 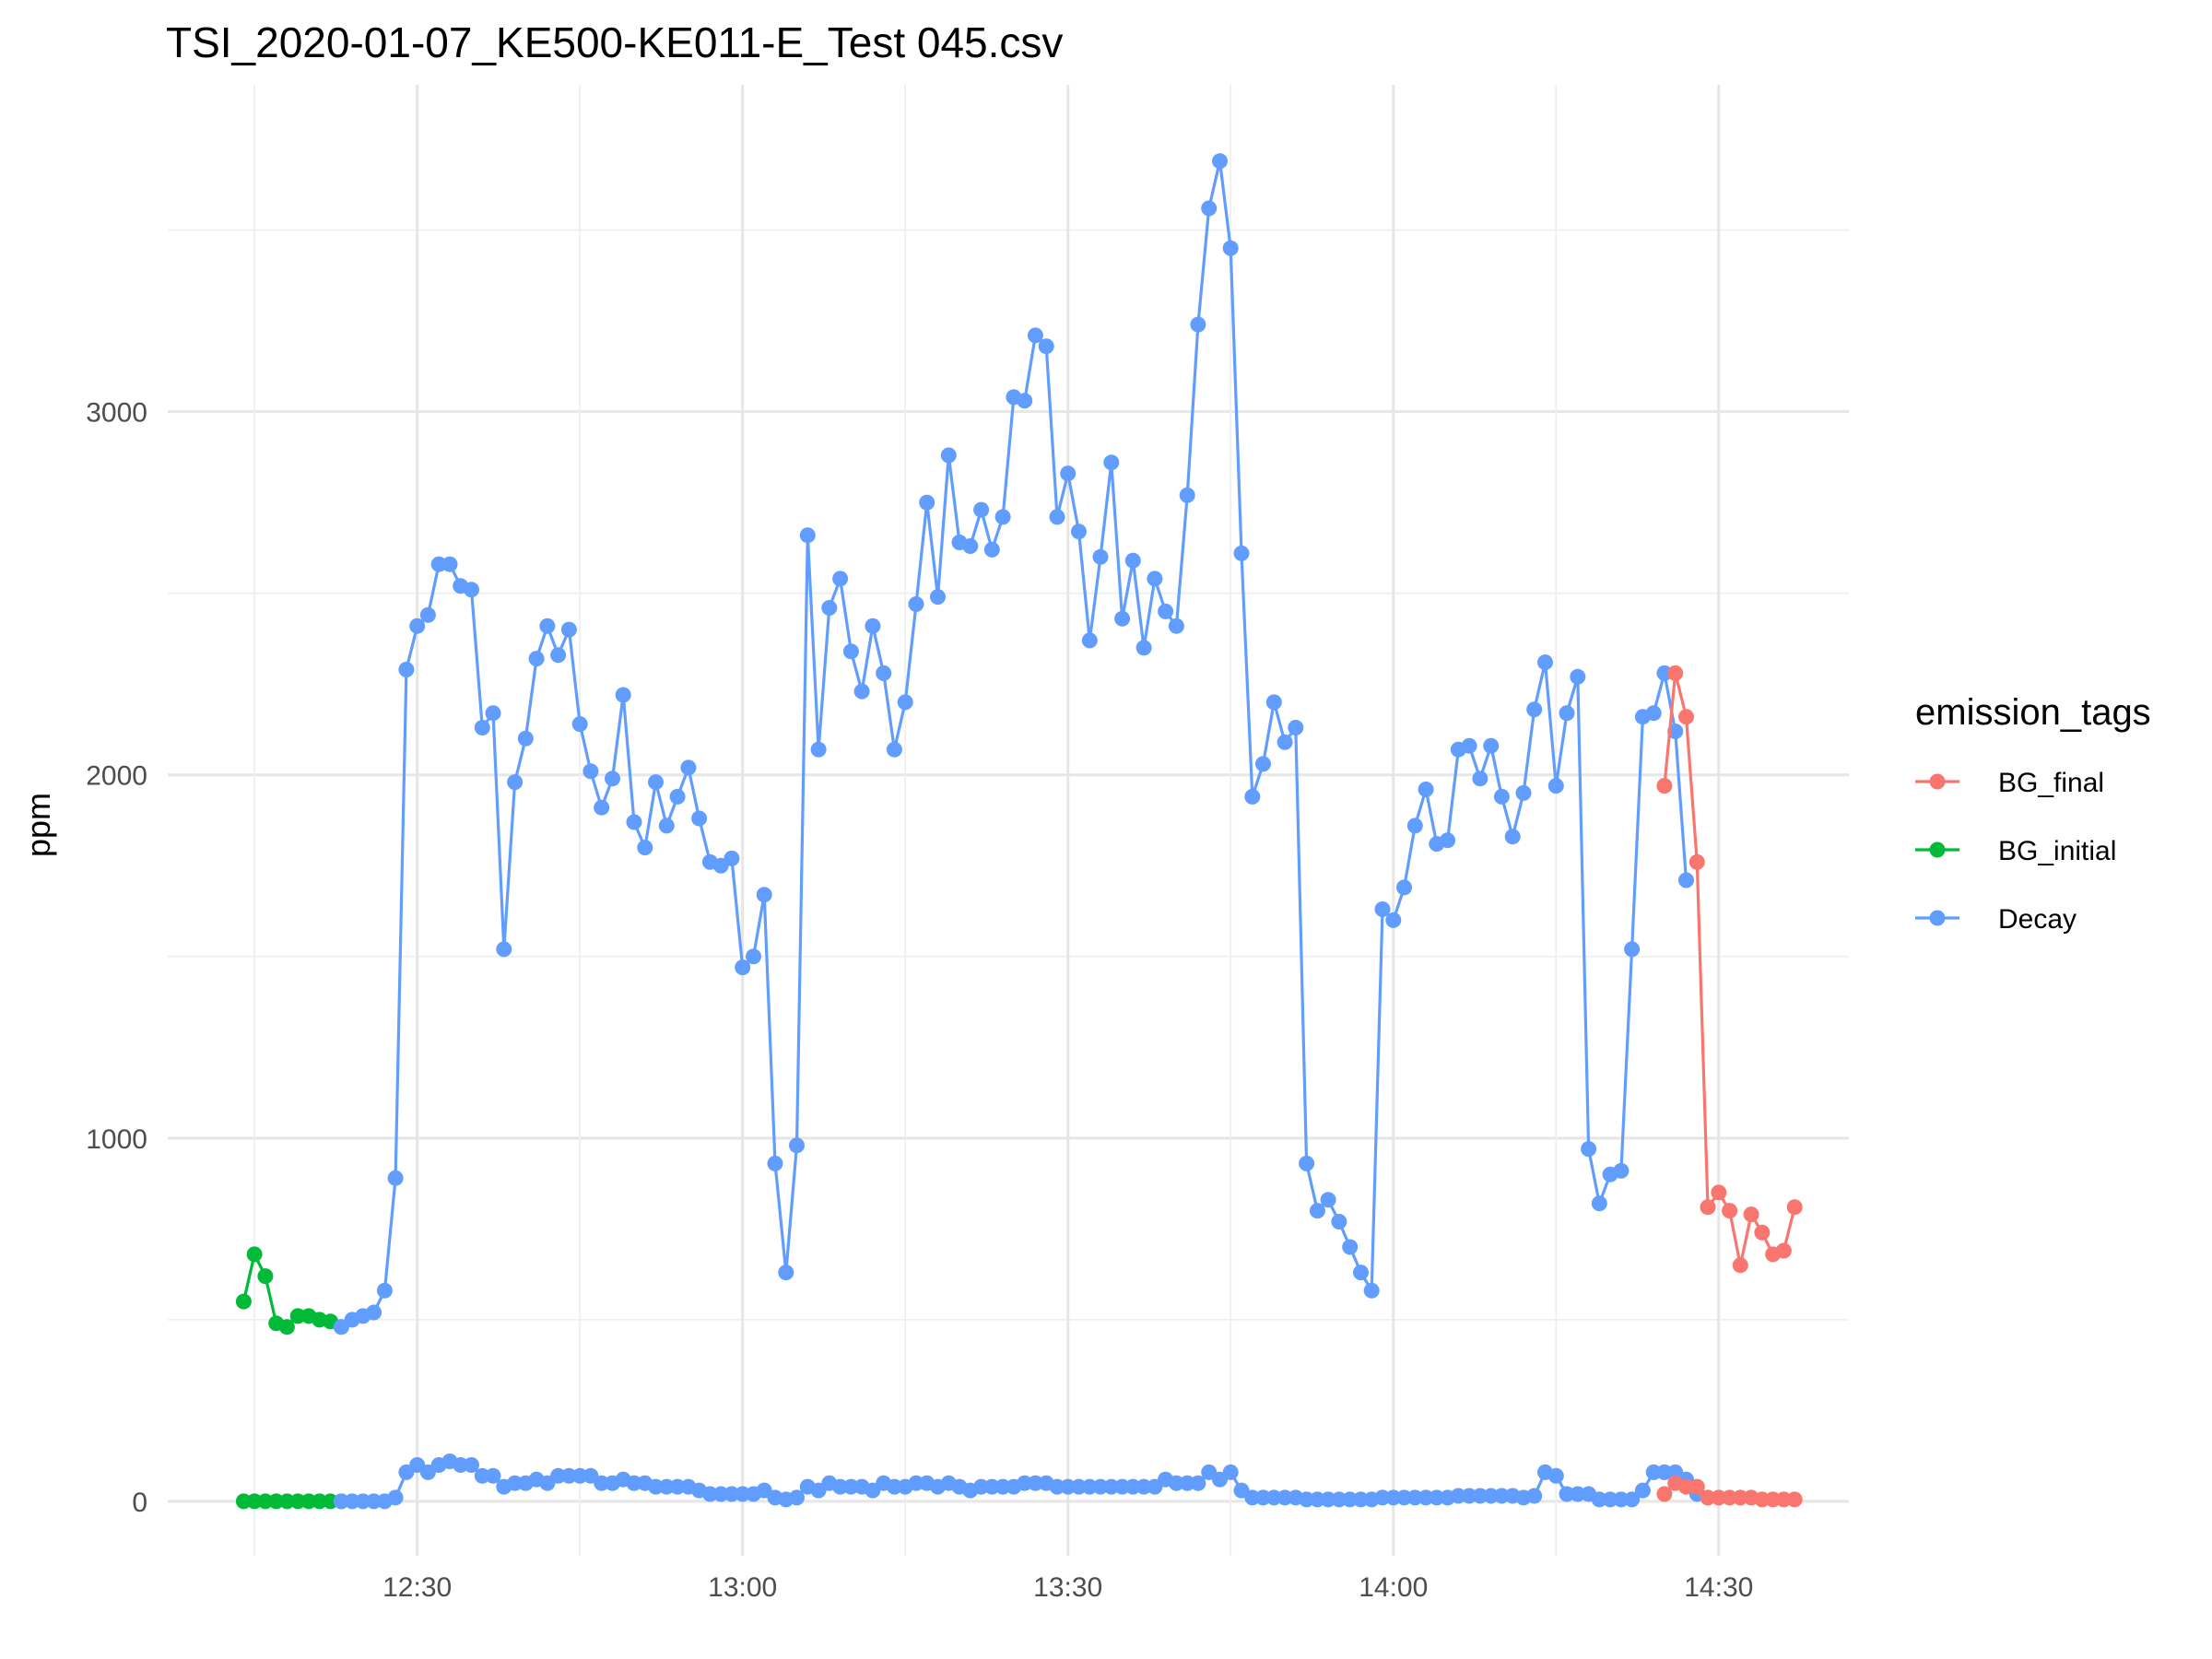 What do you see at coordinates (742, 1587) in the screenshot?
I see `x-tick-label: 13:00` at bounding box center [742, 1587].